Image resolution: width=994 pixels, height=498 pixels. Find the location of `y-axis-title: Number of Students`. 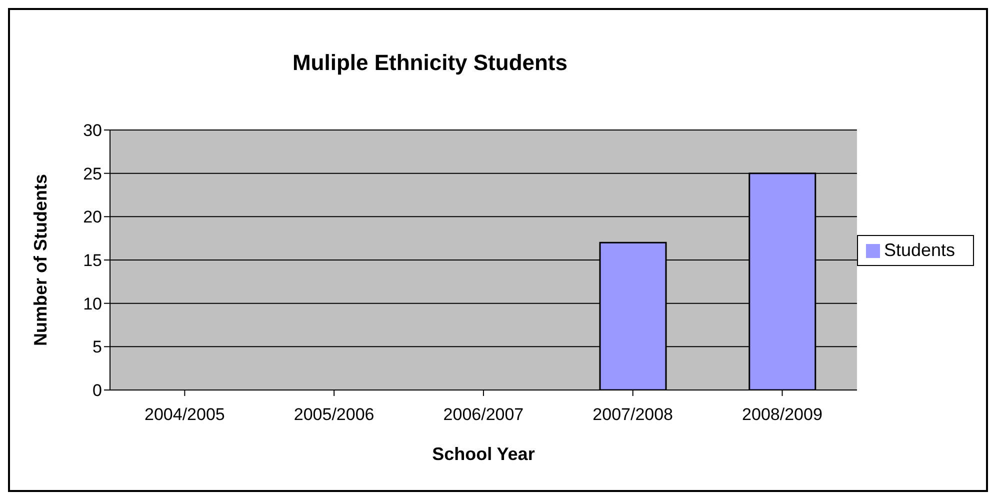

y-axis-title: Number of Students is located at coordinates (40, 260).